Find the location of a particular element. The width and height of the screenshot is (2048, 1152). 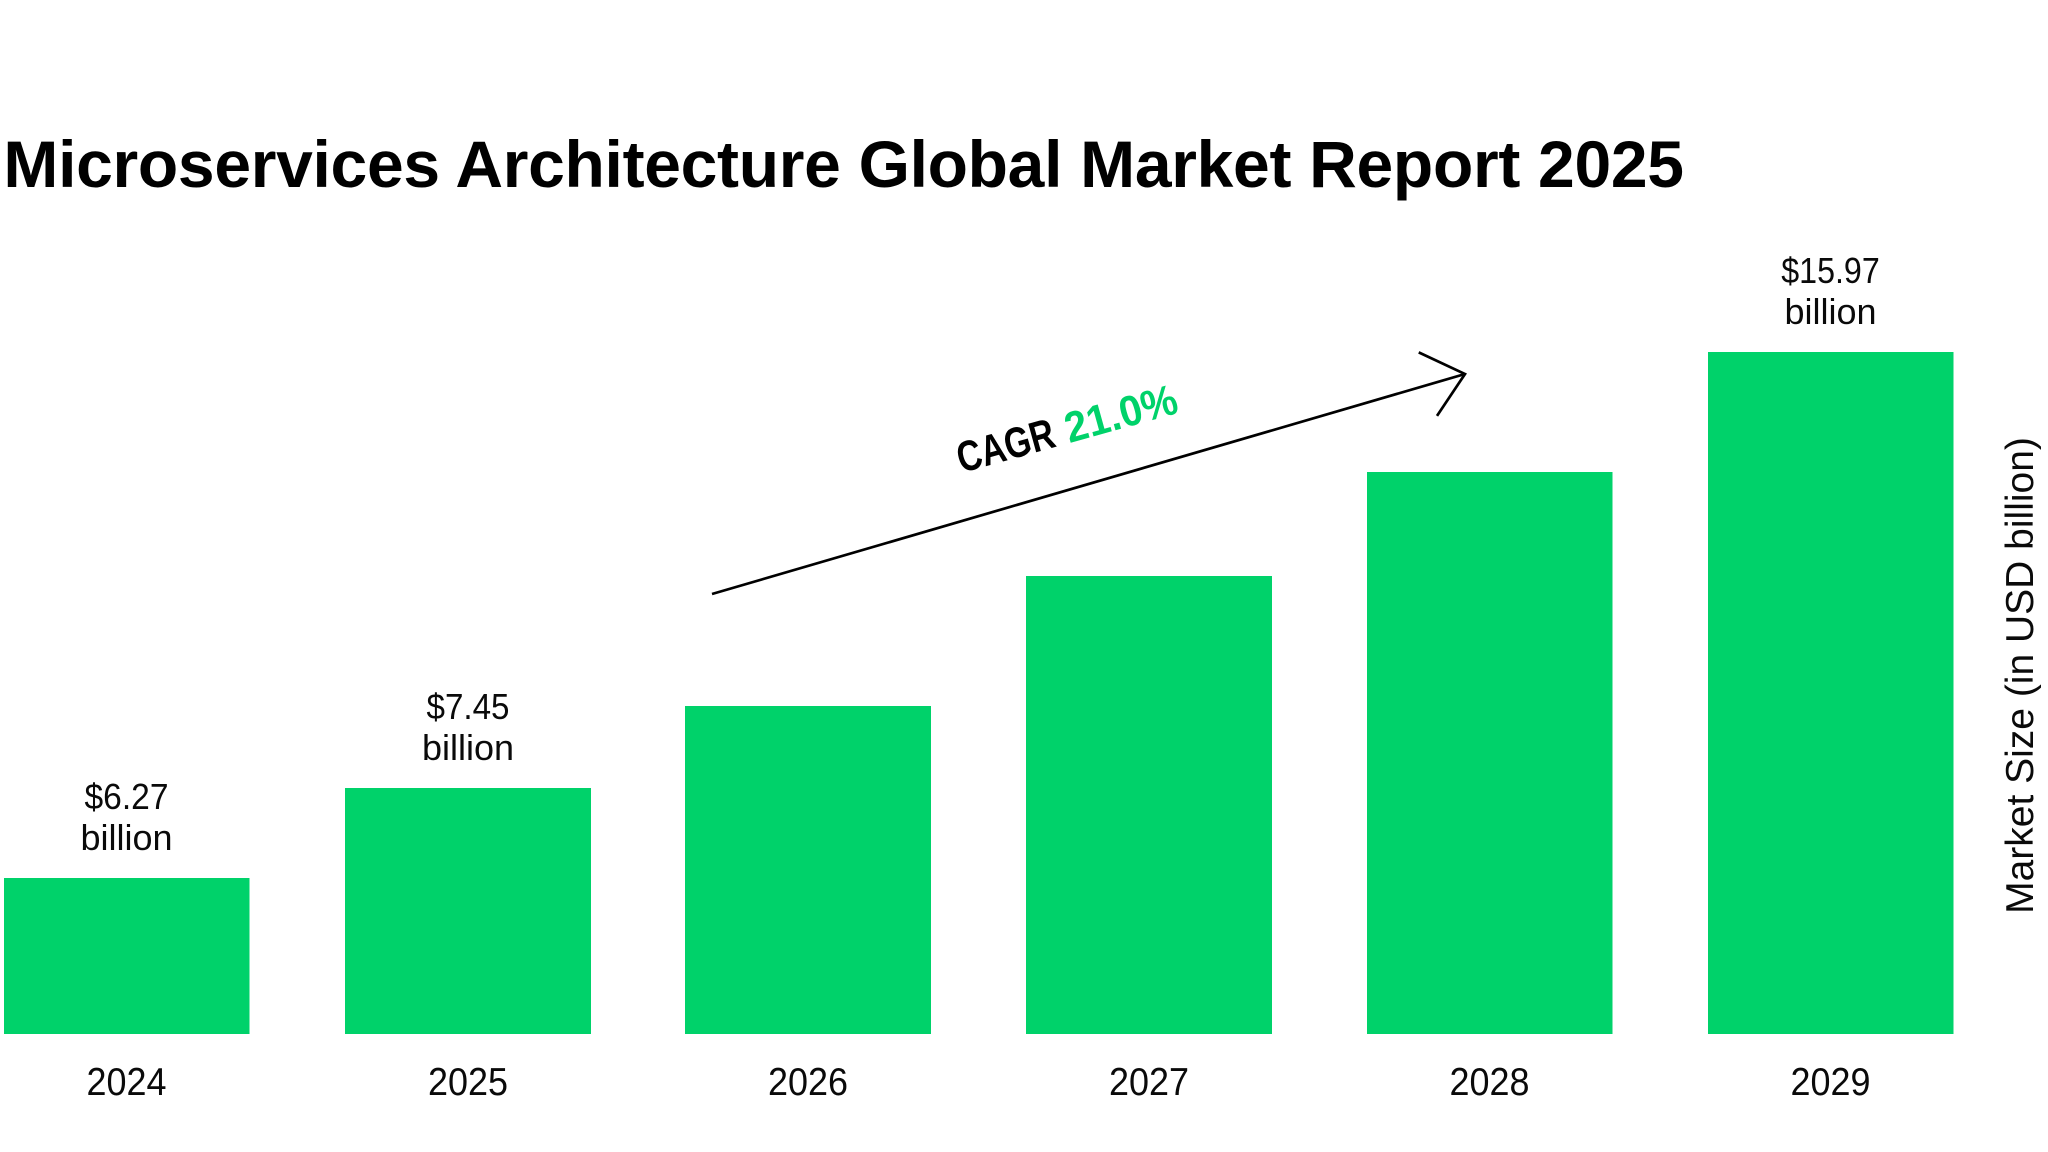

svg-text: 2027 is located at coordinates (1149, 1082).